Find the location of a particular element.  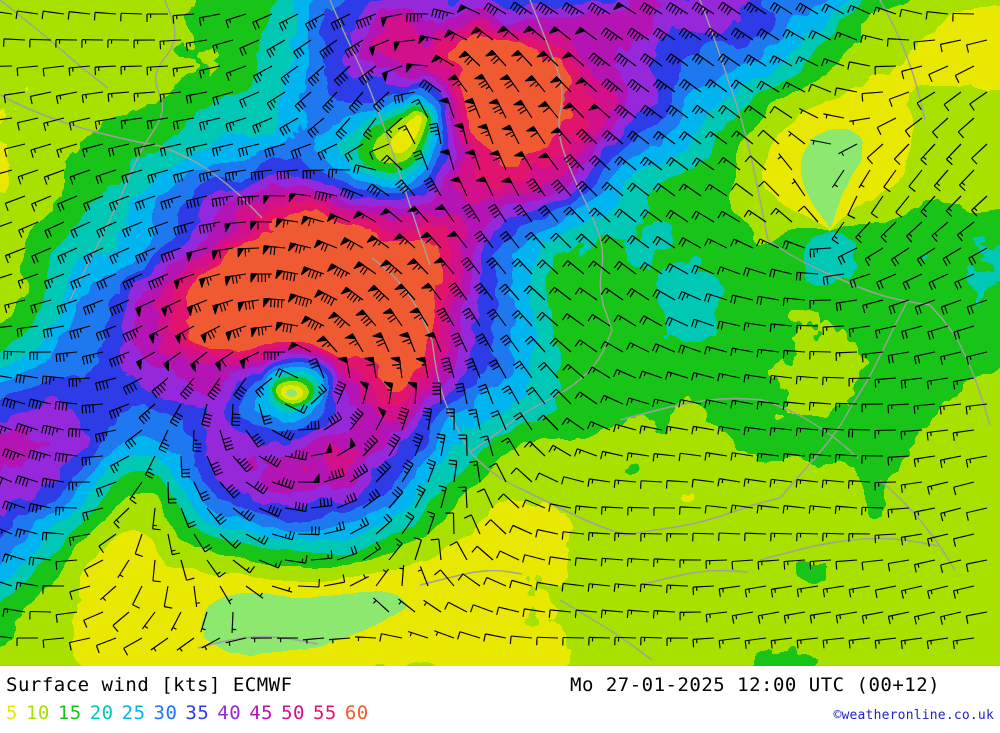

legend-level-45: 45 is located at coordinates (261, 713).